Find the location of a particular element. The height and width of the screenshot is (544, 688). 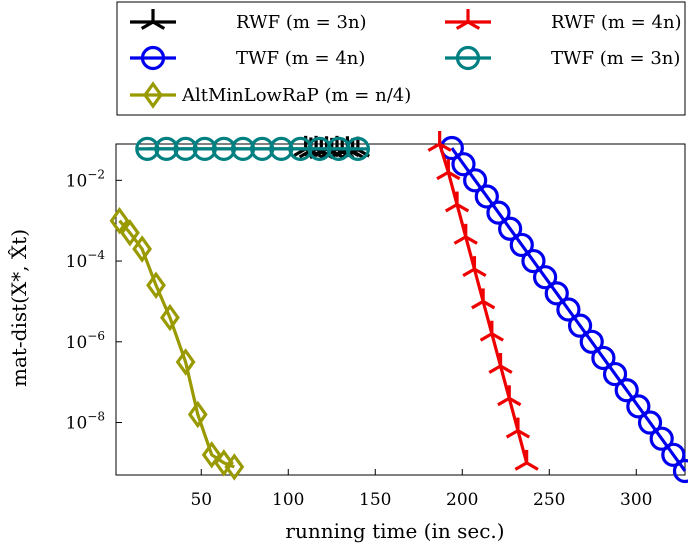

series-altminlowrap-m-n-4-line is located at coordinates (176, 344).